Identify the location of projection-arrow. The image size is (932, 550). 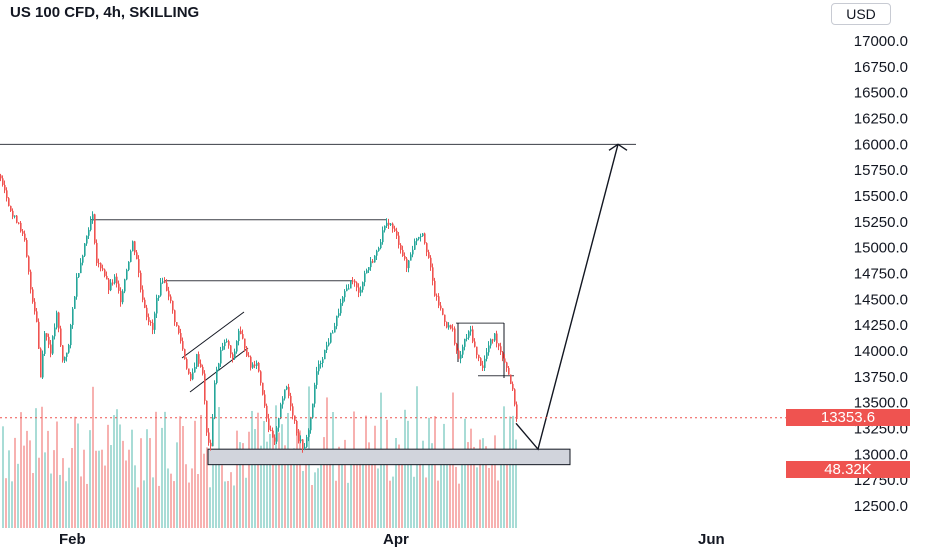
(567, 297).